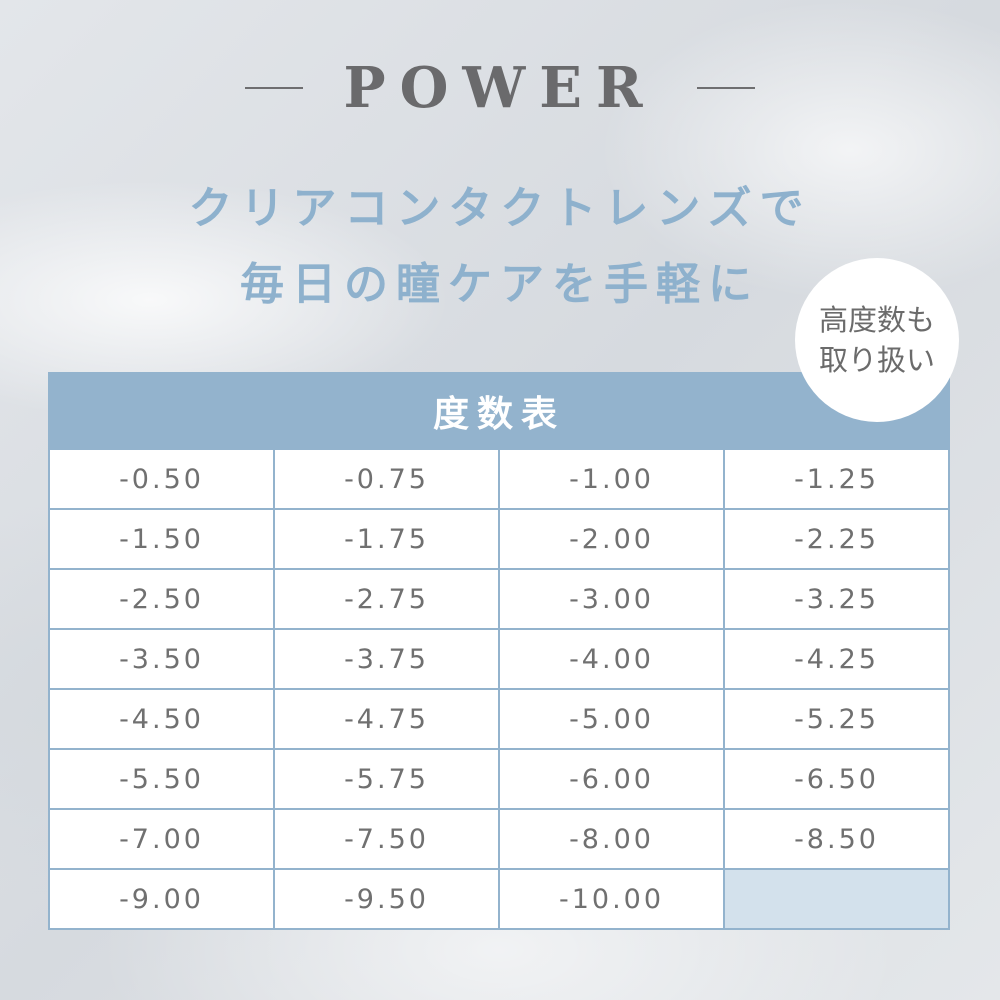 The width and height of the screenshot is (1000, 1000). What do you see at coordinates (386, 839) in the screenshot?
I see `table-cell: -7.50` at bounding box center [386, 839].